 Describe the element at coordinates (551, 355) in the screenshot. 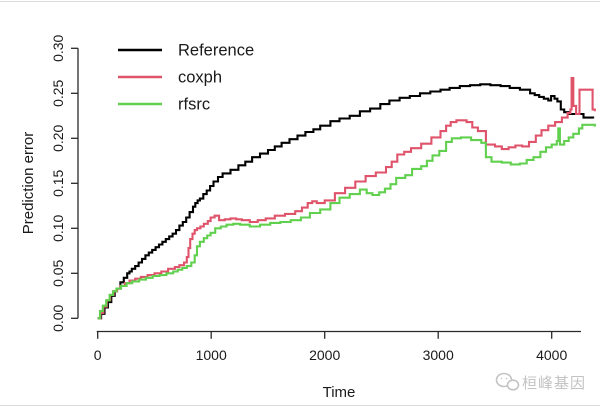

I see `x-tick-label: 4000` at that location.